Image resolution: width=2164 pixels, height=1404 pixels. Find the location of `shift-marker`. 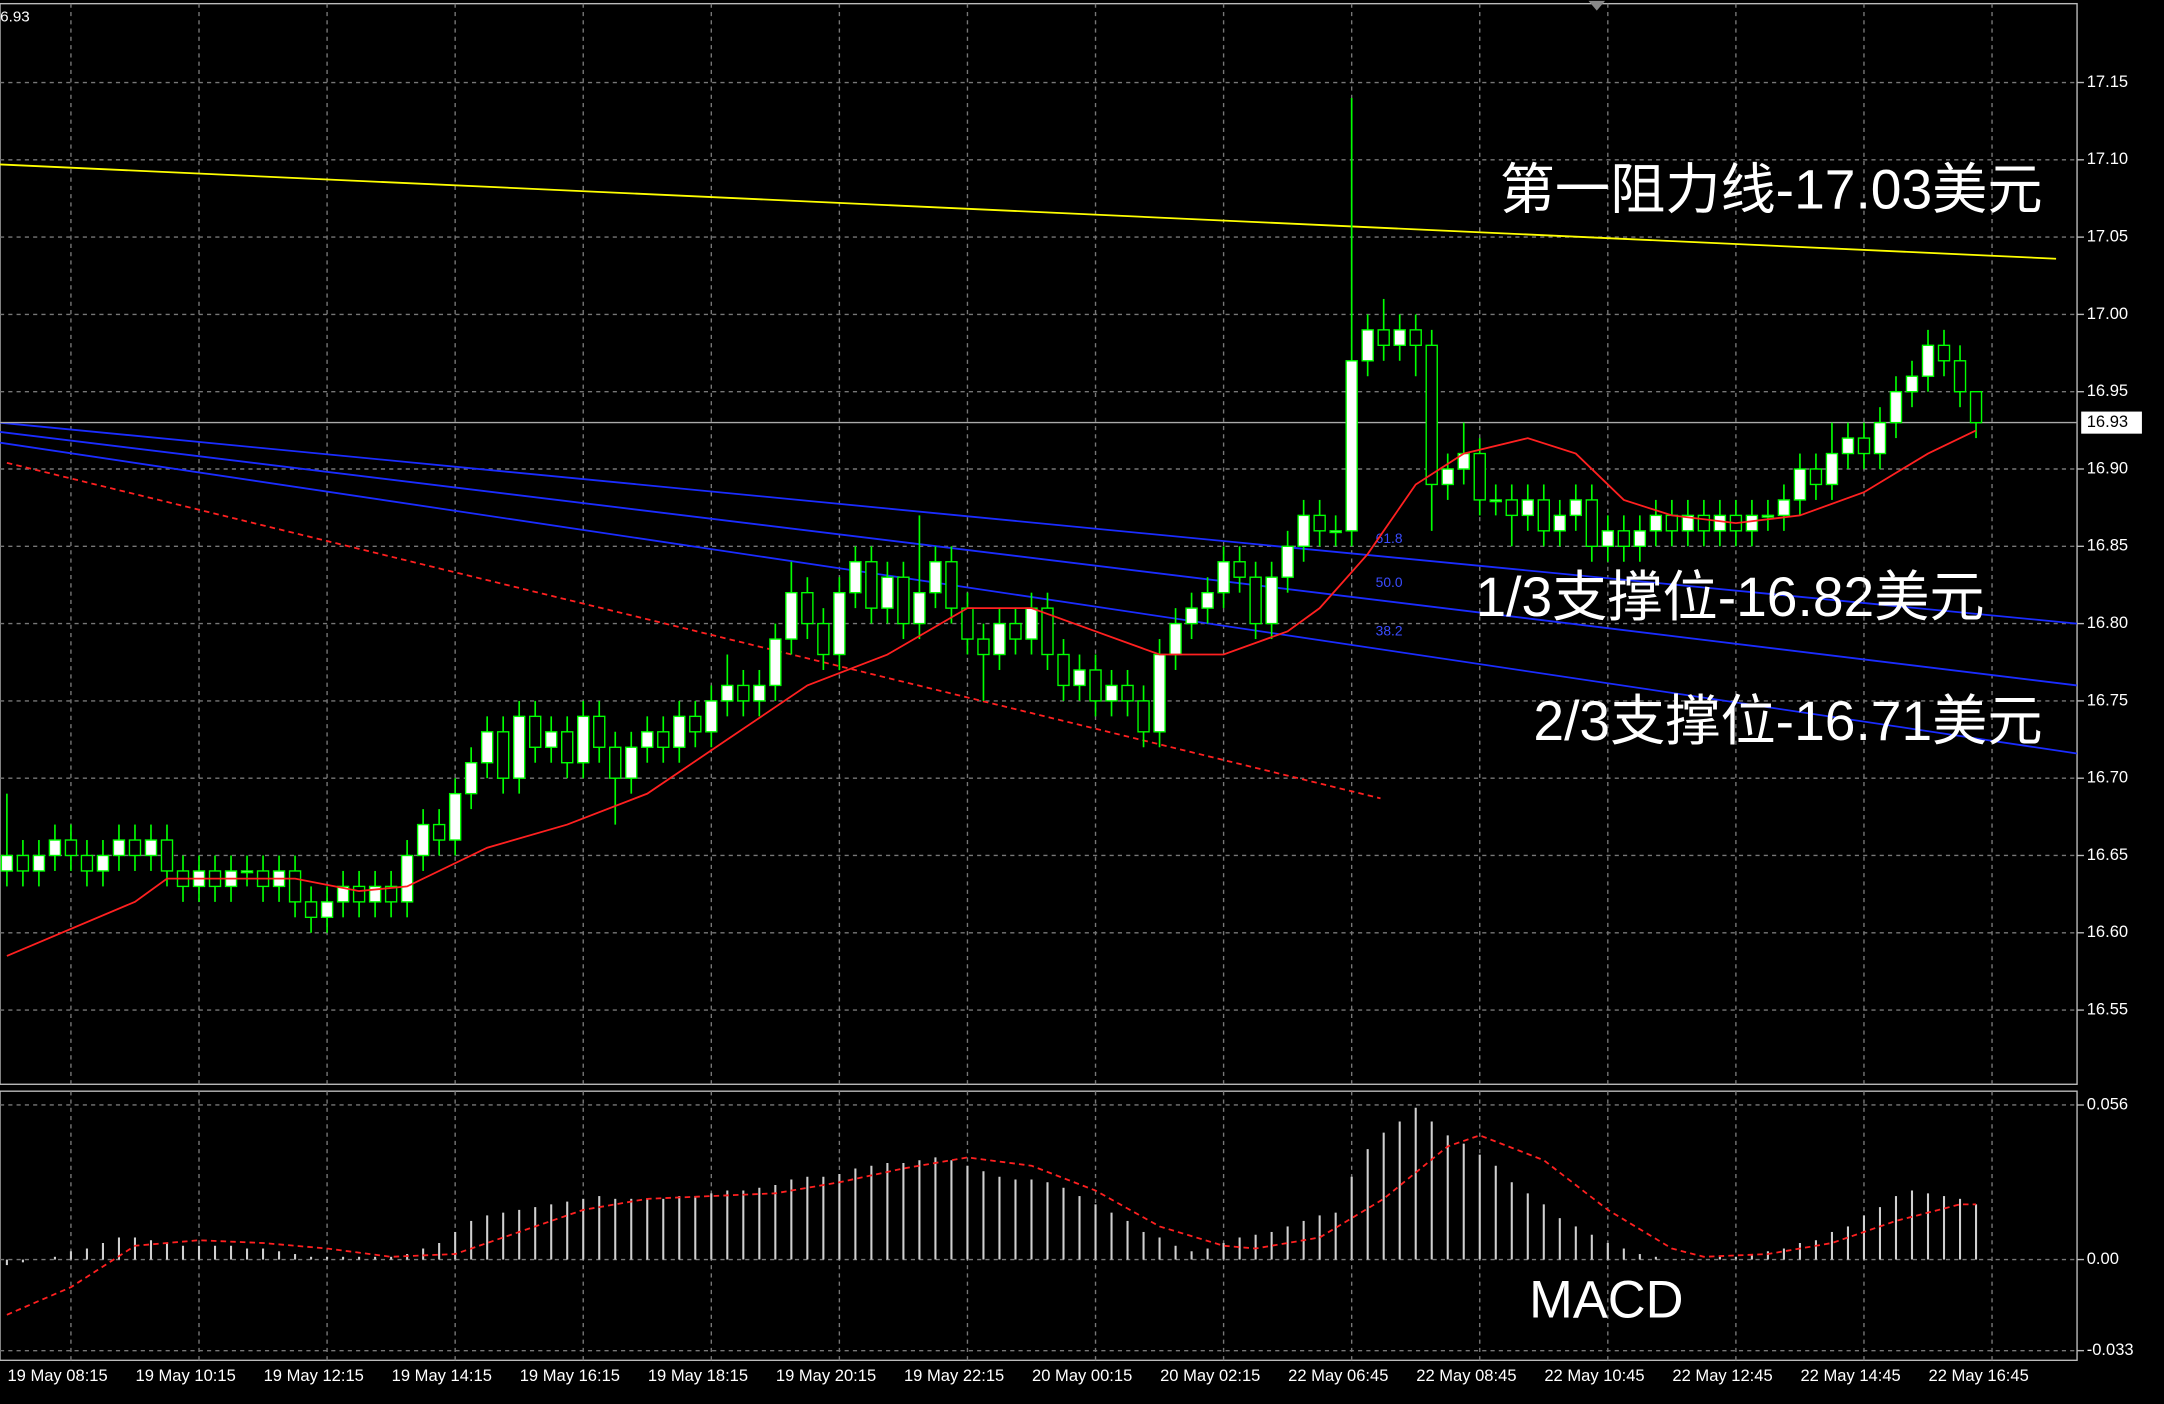

shift-marker is located at coordinates (1597, 5).